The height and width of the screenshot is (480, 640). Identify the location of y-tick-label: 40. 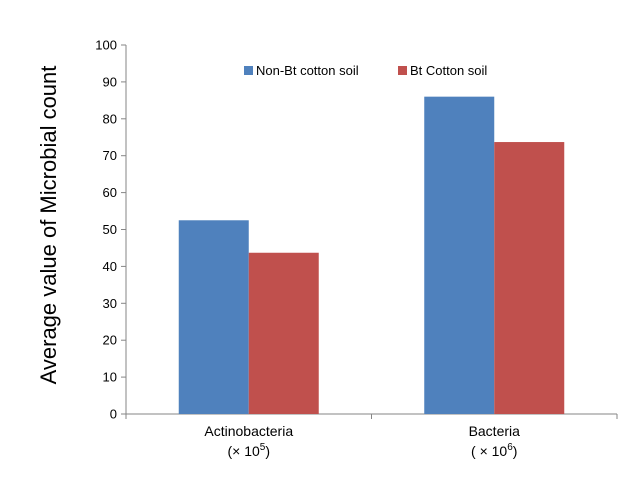
(110, 266).